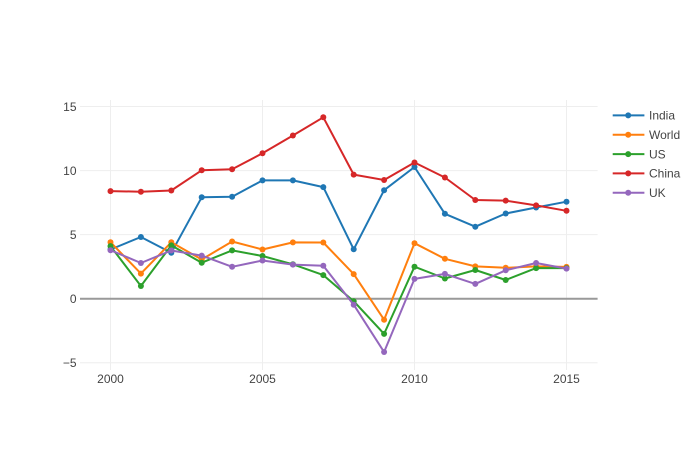  What do you see at coordinates (566, 379) in the screenshot?
I see `svg-text: 2015` at bounding box center [566, 379].